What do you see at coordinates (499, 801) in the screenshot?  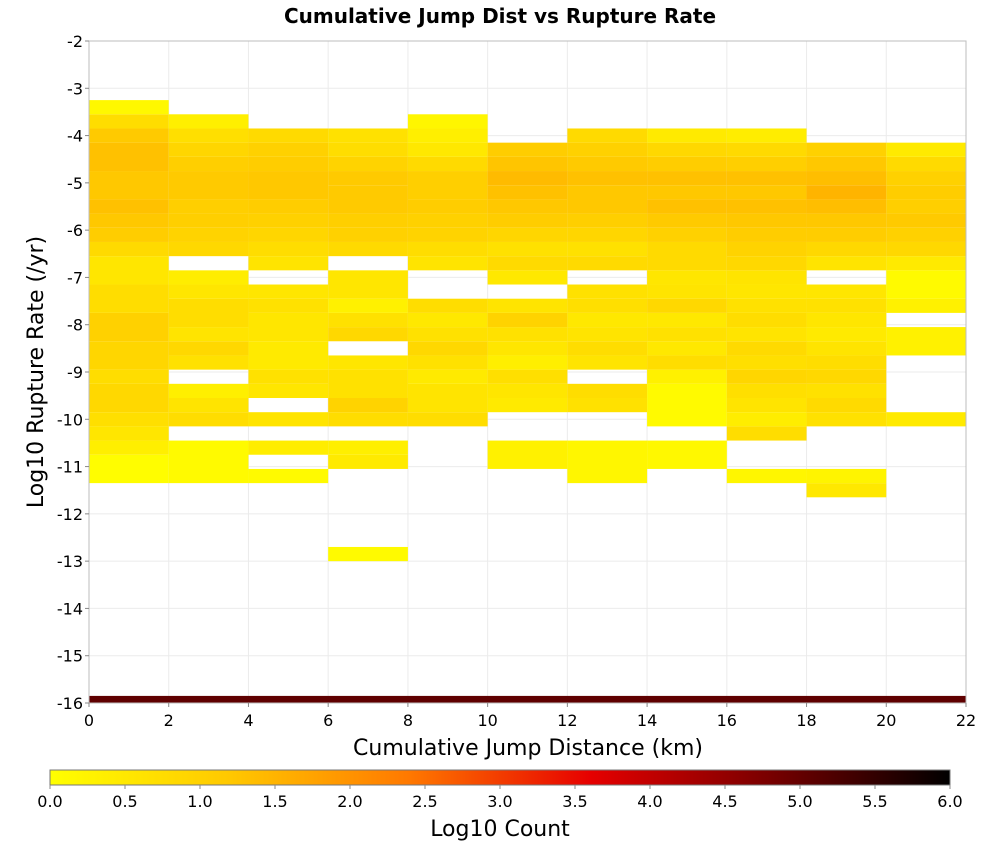 I see `colorbar-tick-label: 3.0` at bounding box center [499, 801].